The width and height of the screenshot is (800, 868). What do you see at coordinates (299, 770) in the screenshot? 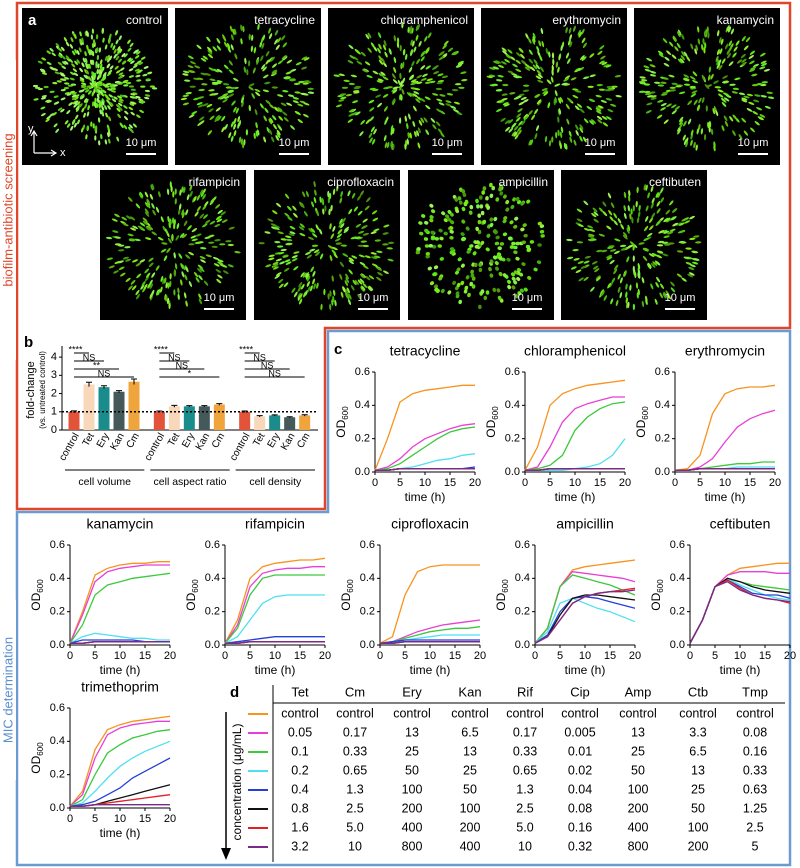
I see `table-cell: 0.2` at bounding box center [299, 770].